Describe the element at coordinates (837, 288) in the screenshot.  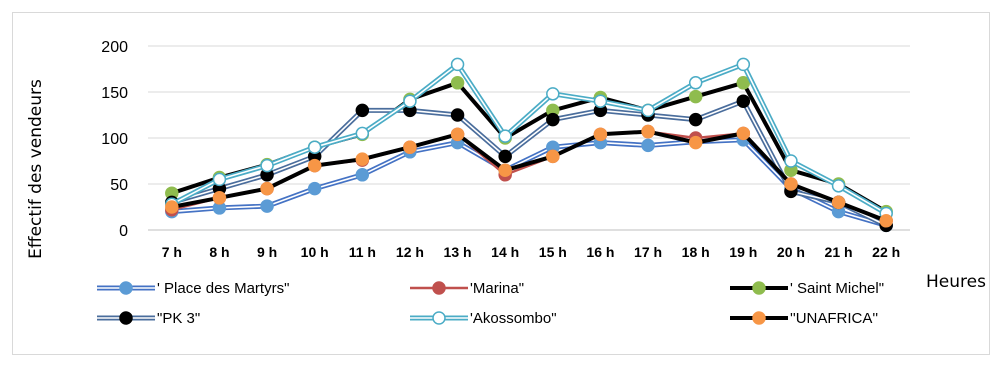
I see `legend-label: ' Saint Michel"` at that location.